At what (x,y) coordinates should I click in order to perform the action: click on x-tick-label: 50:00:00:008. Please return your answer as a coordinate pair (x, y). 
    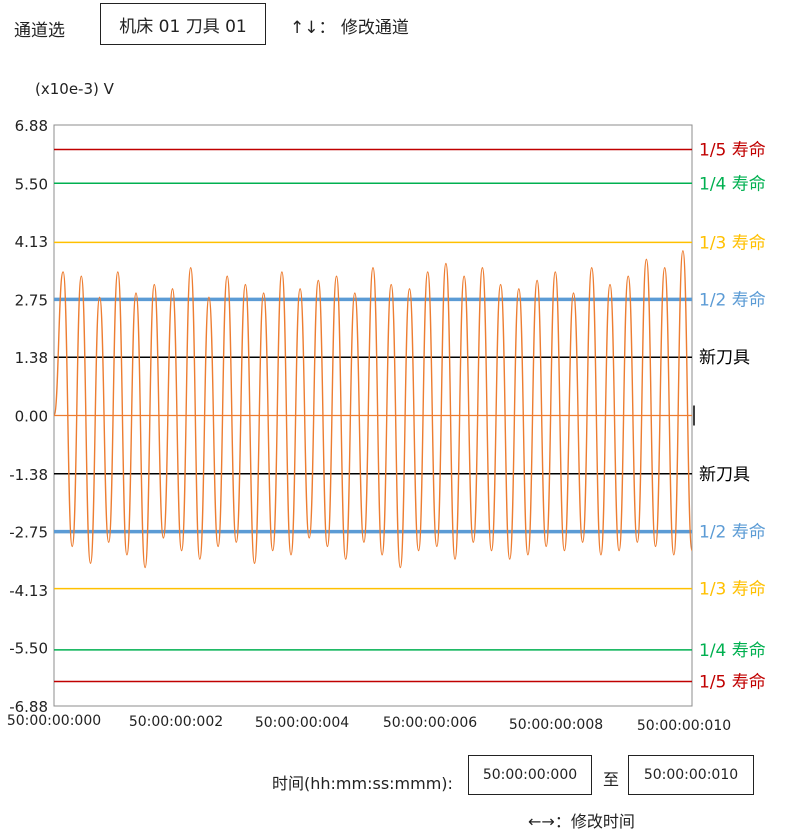
    Looking at the image, I should click on (556, 725).